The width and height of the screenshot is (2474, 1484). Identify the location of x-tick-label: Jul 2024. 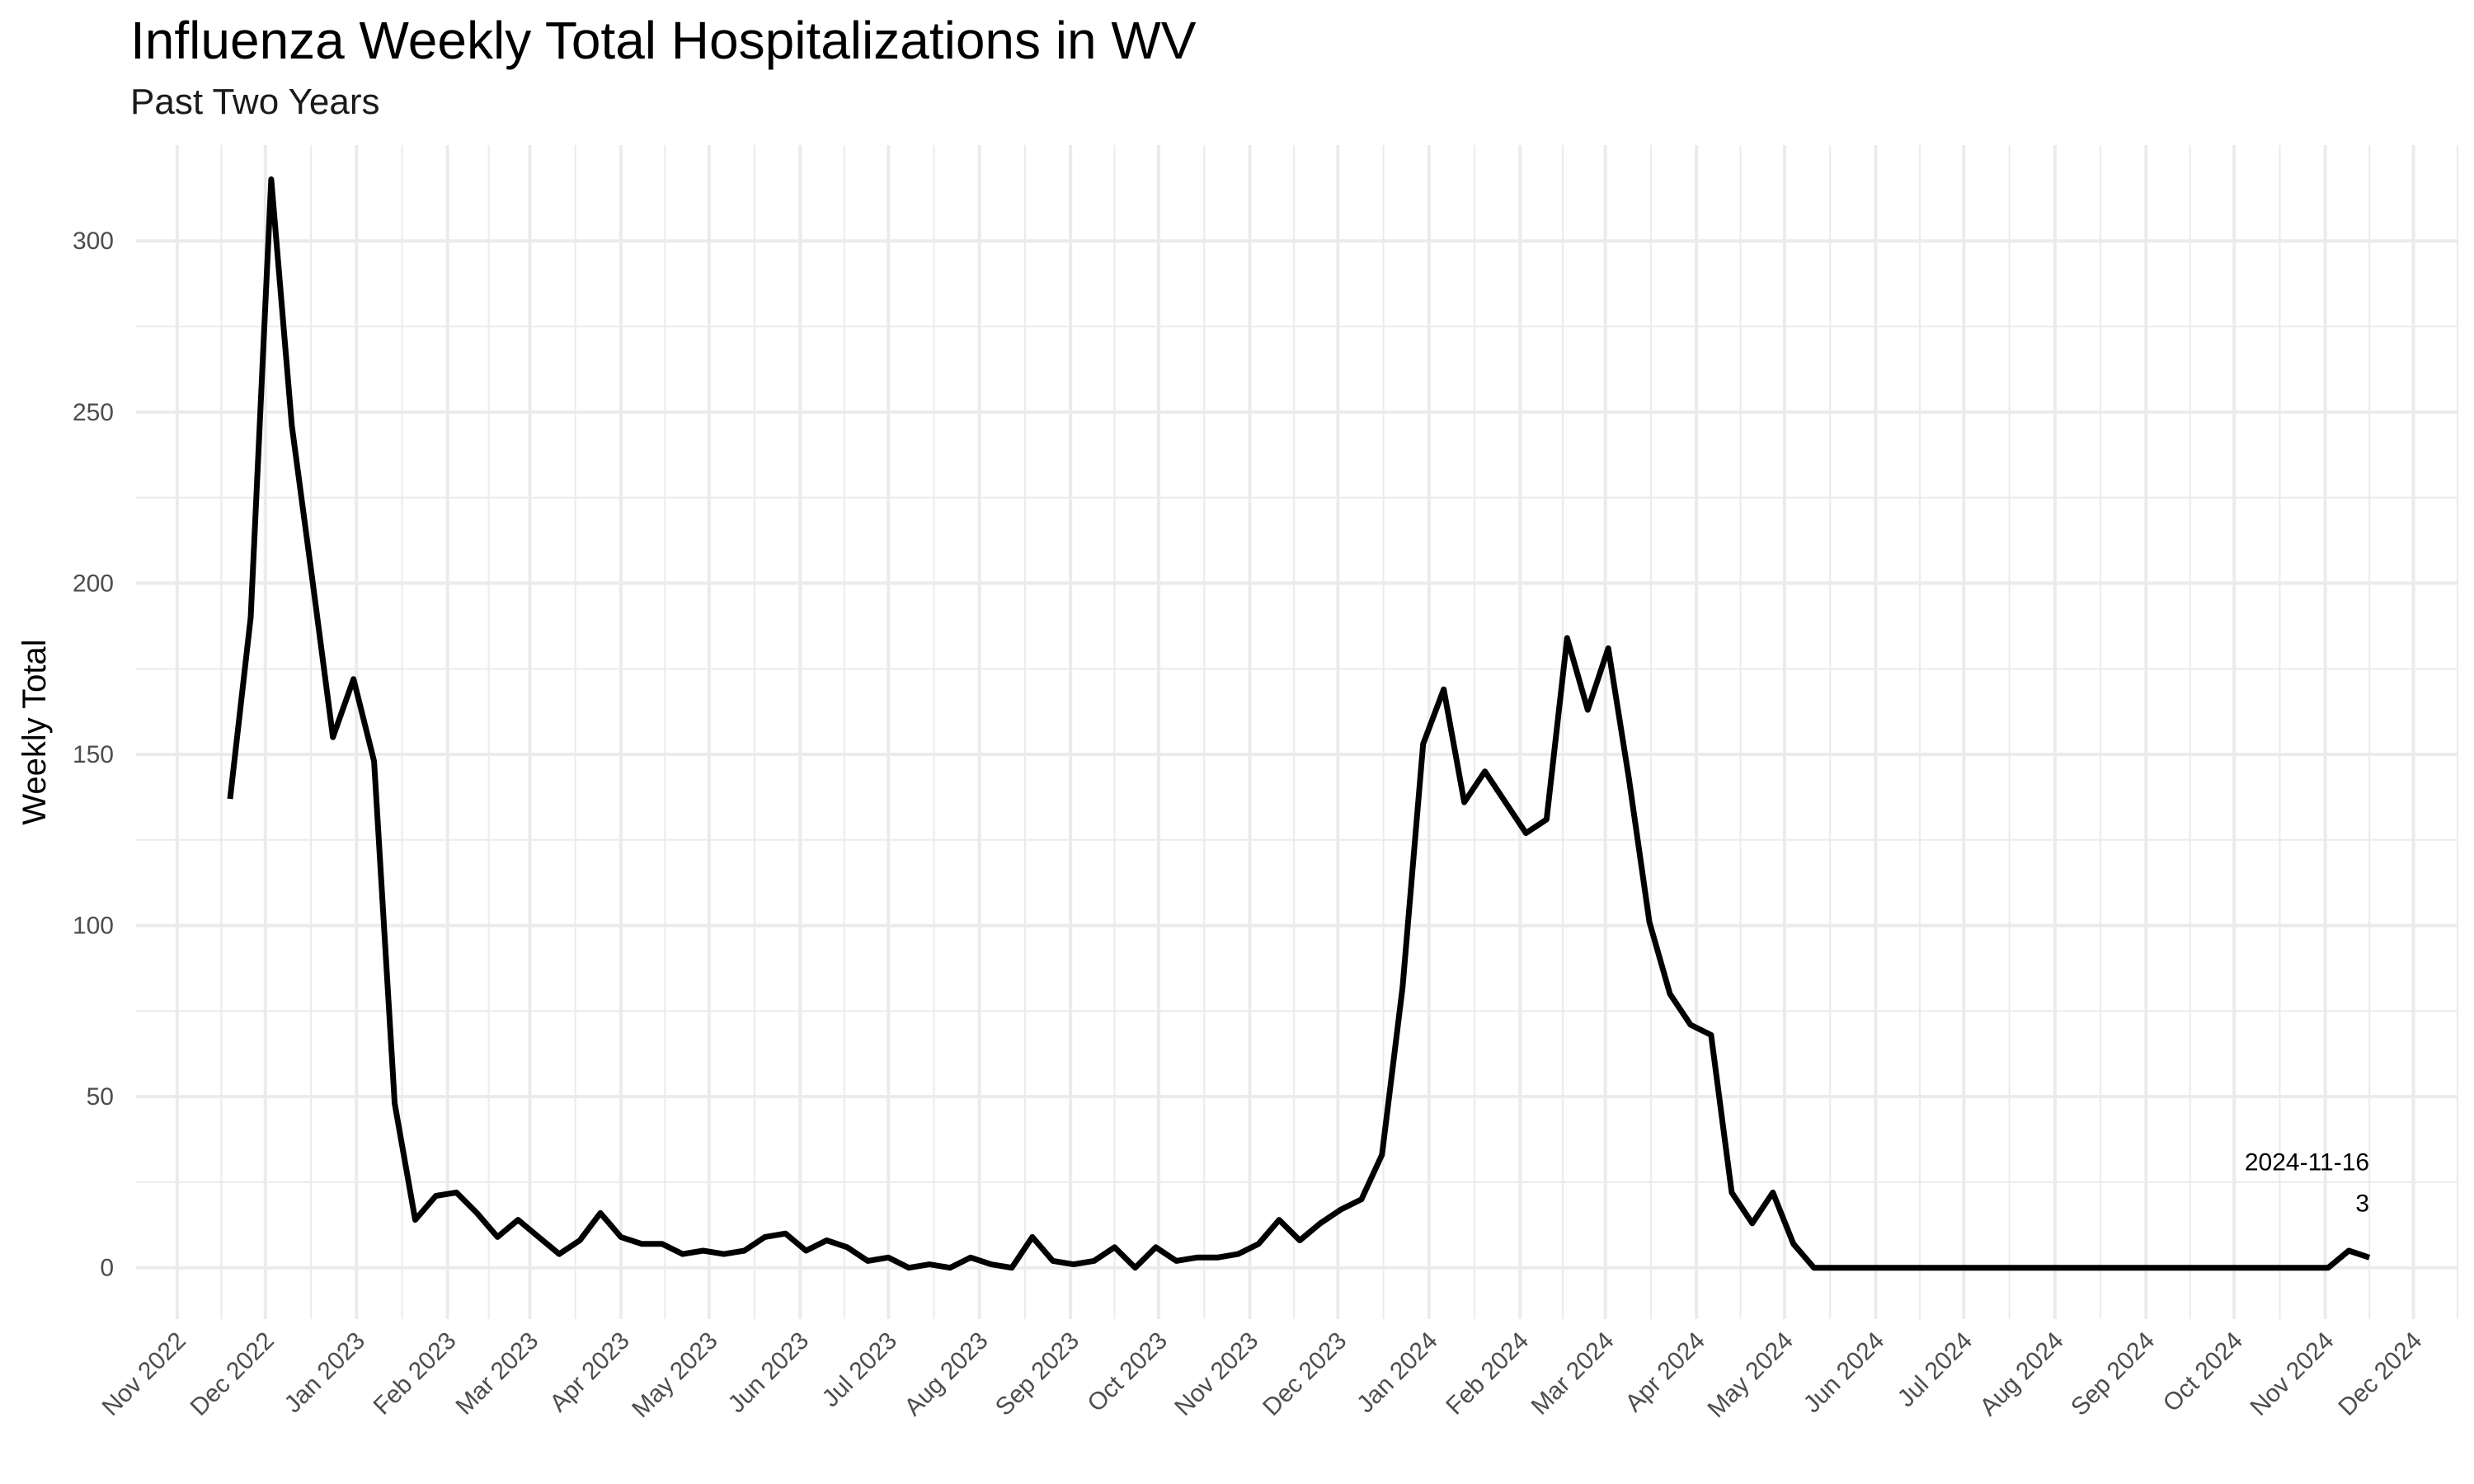
(1935, 1370).